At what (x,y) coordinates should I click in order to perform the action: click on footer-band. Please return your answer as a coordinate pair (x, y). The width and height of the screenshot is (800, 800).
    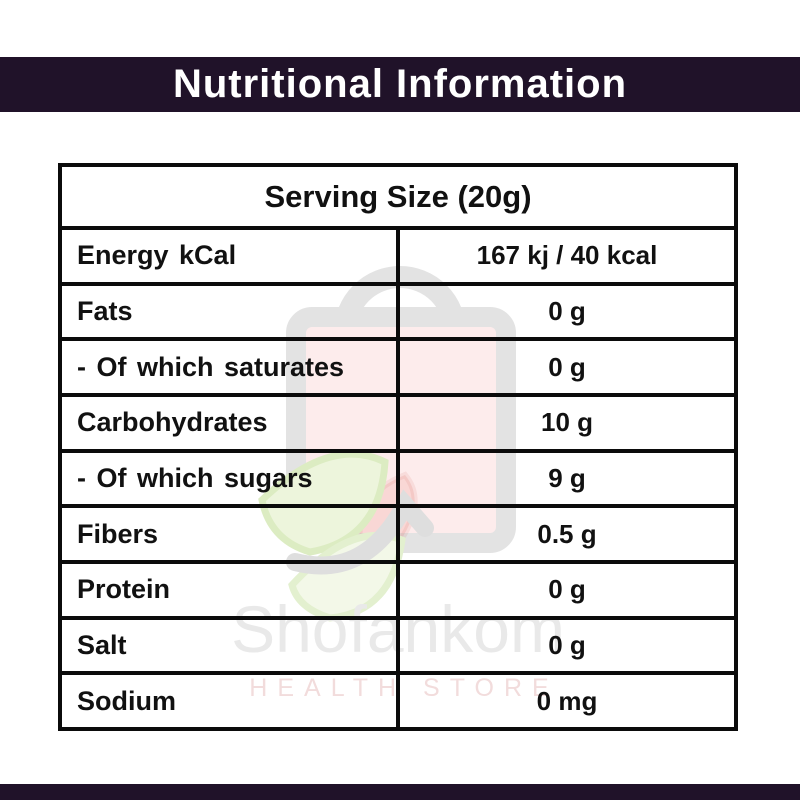
    Looking at the image, I should click on (400, 792).